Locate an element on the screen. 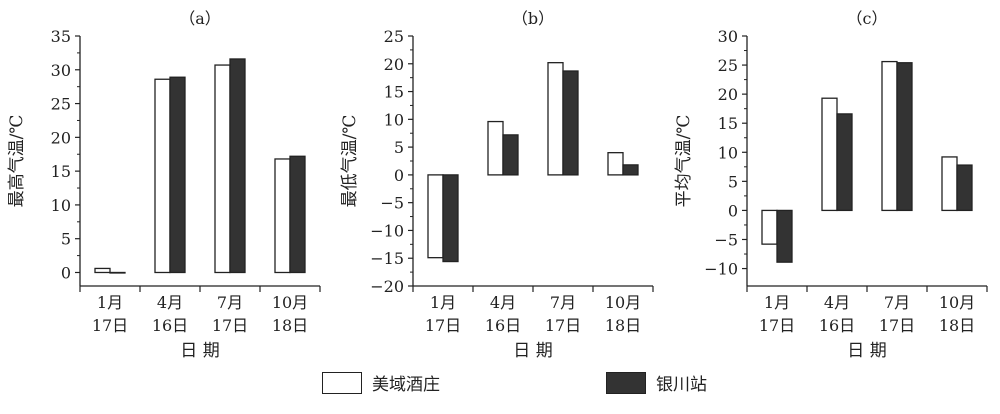 This screenshot has height=414, width=1000. panel-a-x-tick-label: 10月 is located at coordinates (290, 302).